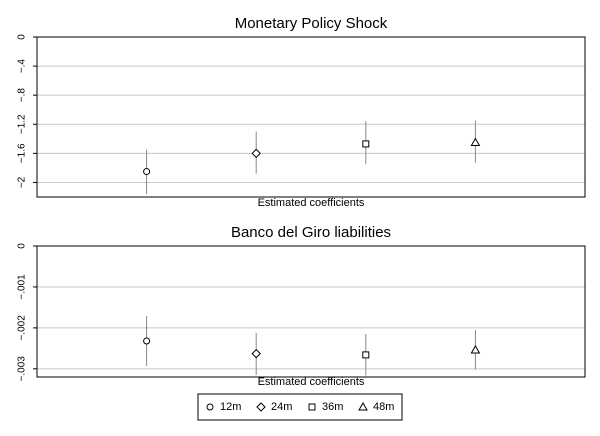  Describe the element at coordinates (311, 232) in the screenshot. I see `chart-title: Banco del Giro liabilities` at that location.